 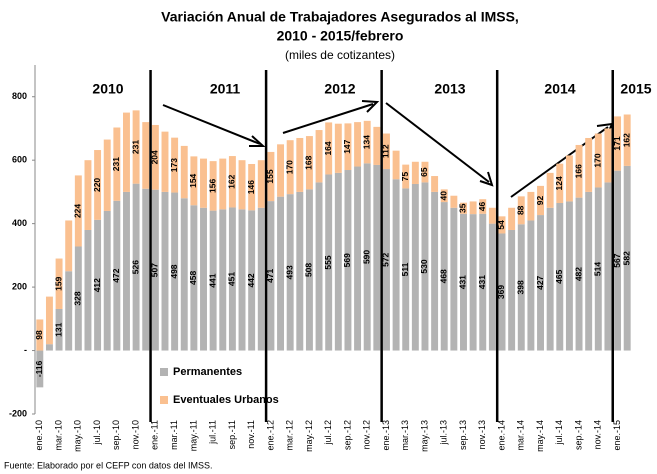 I want to click on data-label: 398, so click(x=521, y=287).